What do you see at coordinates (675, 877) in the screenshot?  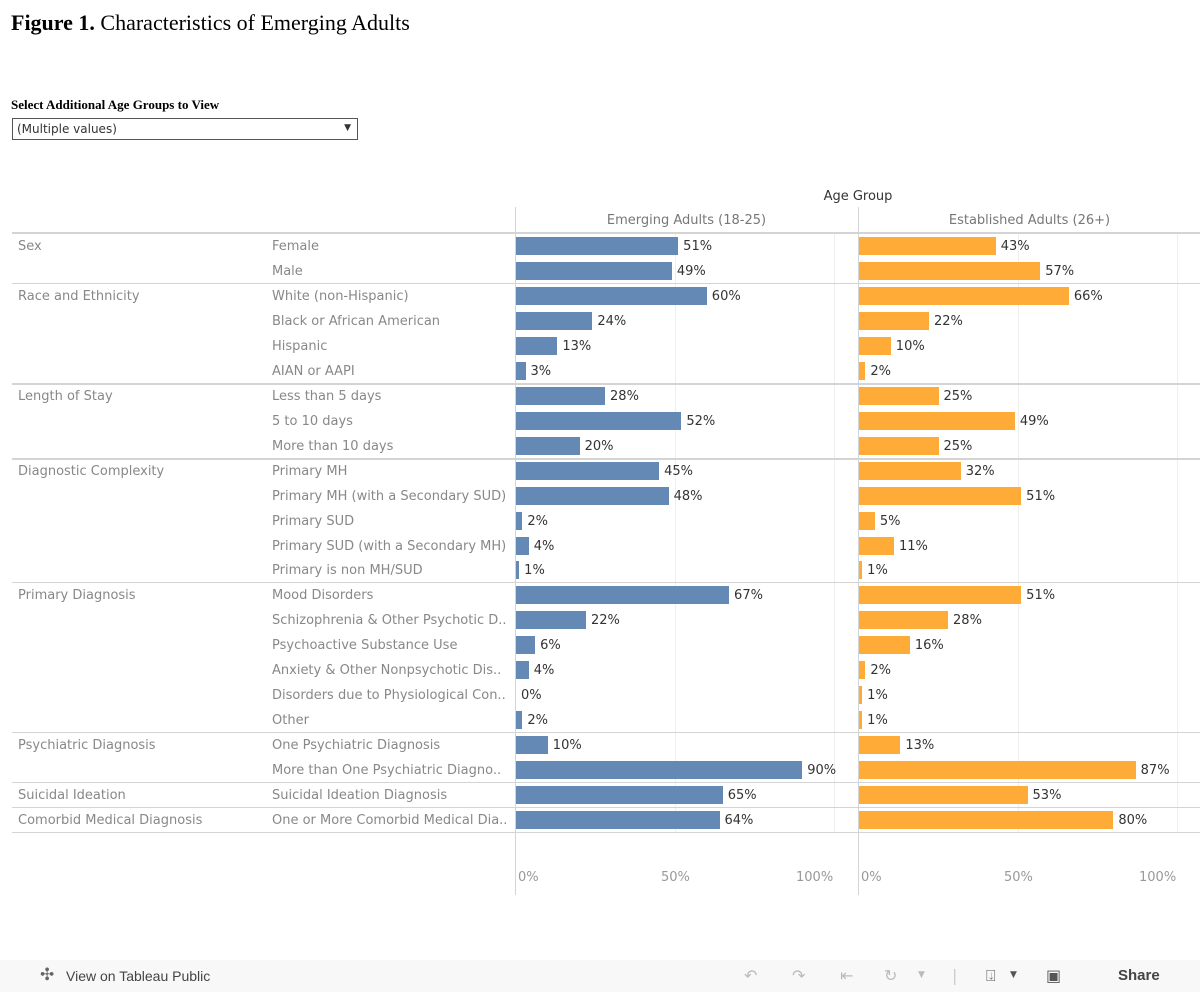 I see `x-tick-label: 50%` at bounding box center [675, 877].